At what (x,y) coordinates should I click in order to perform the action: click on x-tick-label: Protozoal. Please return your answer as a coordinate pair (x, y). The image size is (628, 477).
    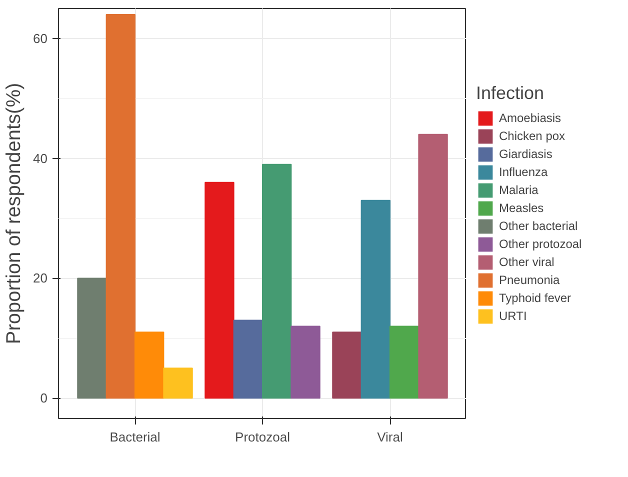
    Looking at the image, I should click on (262, 437).